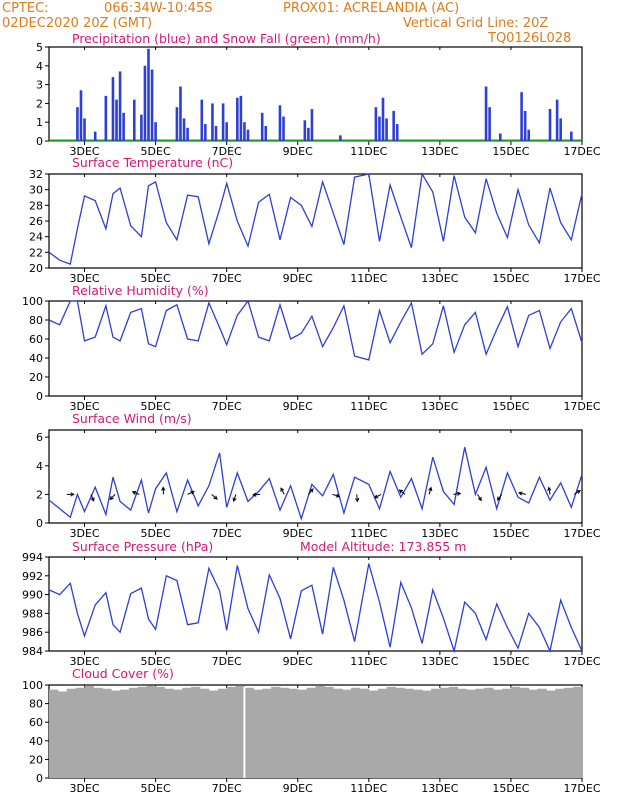  I want to click on precip-xtick-label: 7DEC, so click(227, 151).